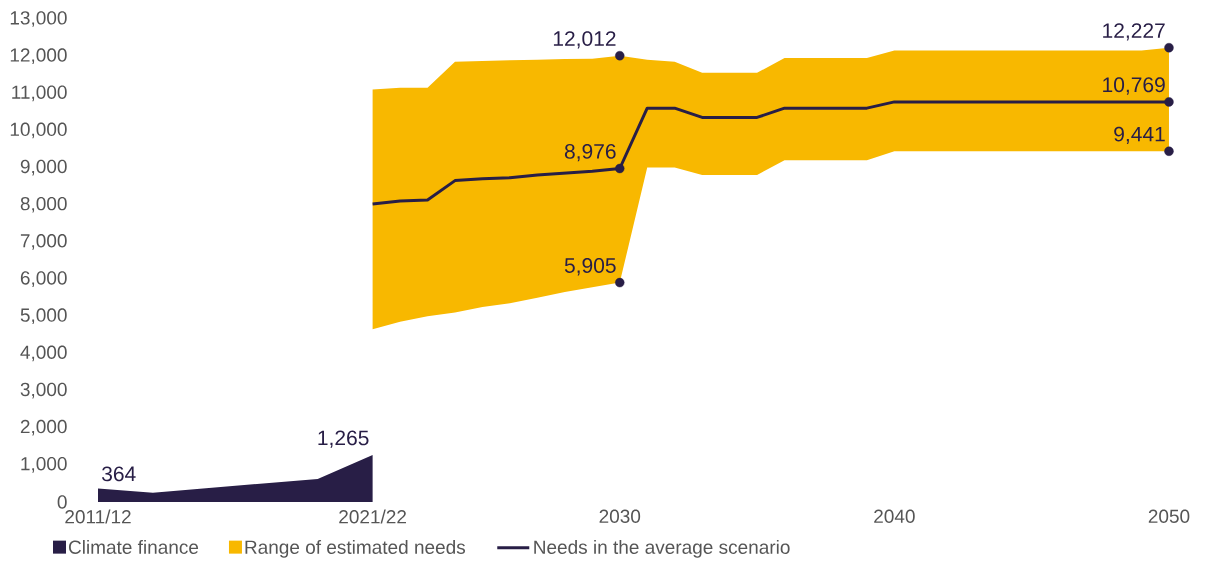 This screenshot has width=1208, height=588. Describe the element at coordinates (119, 474) in the screenshot. I see `annotation: 364` at that location.